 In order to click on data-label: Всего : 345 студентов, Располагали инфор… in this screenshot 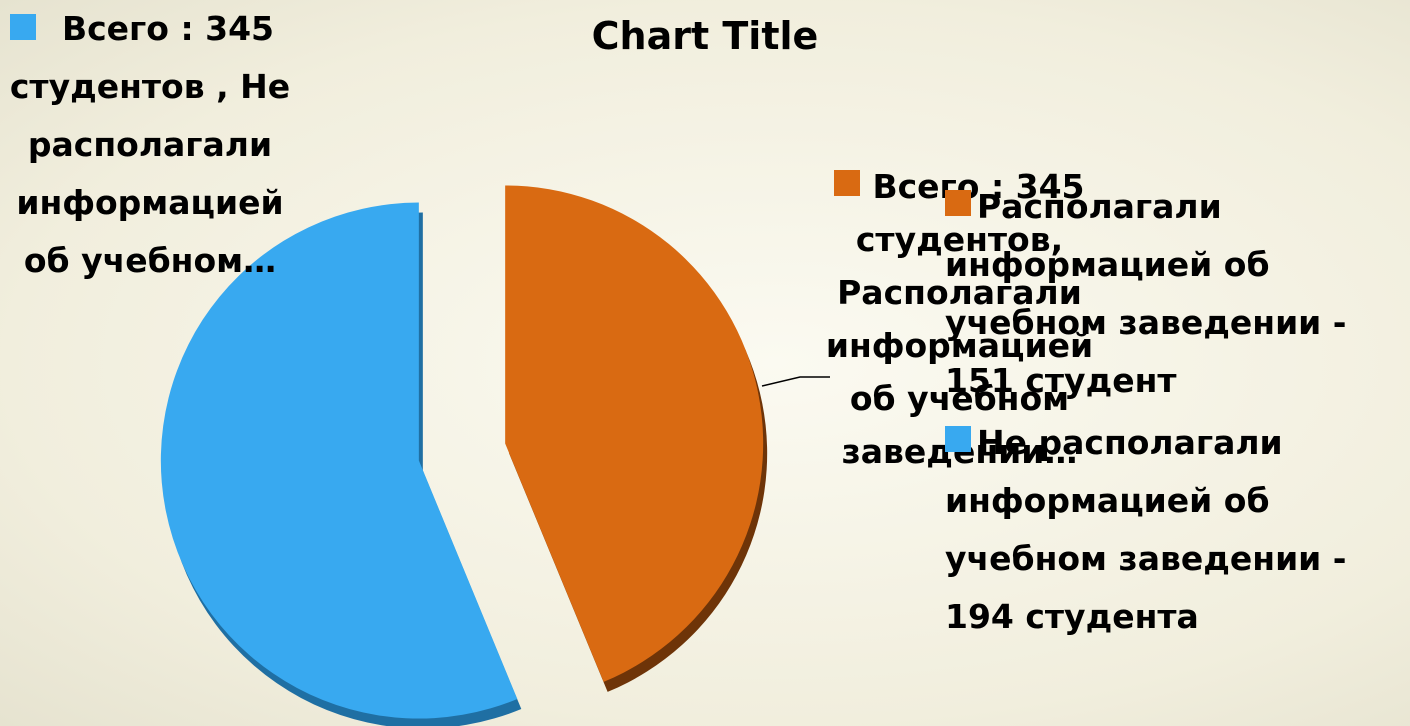, I will do `click(959, 319)`.